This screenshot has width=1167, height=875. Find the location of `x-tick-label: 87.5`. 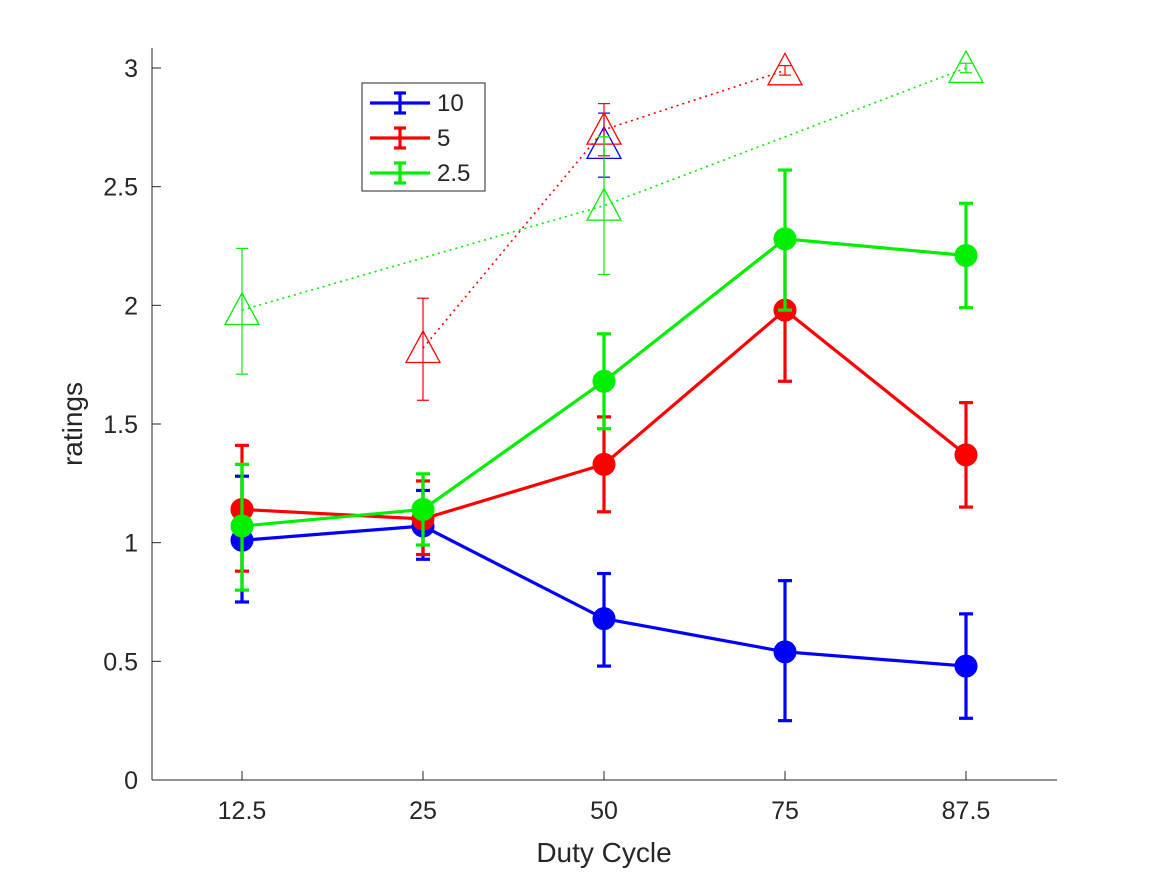

x-tick-label: 87.5 is located at coordinates (966, 811).